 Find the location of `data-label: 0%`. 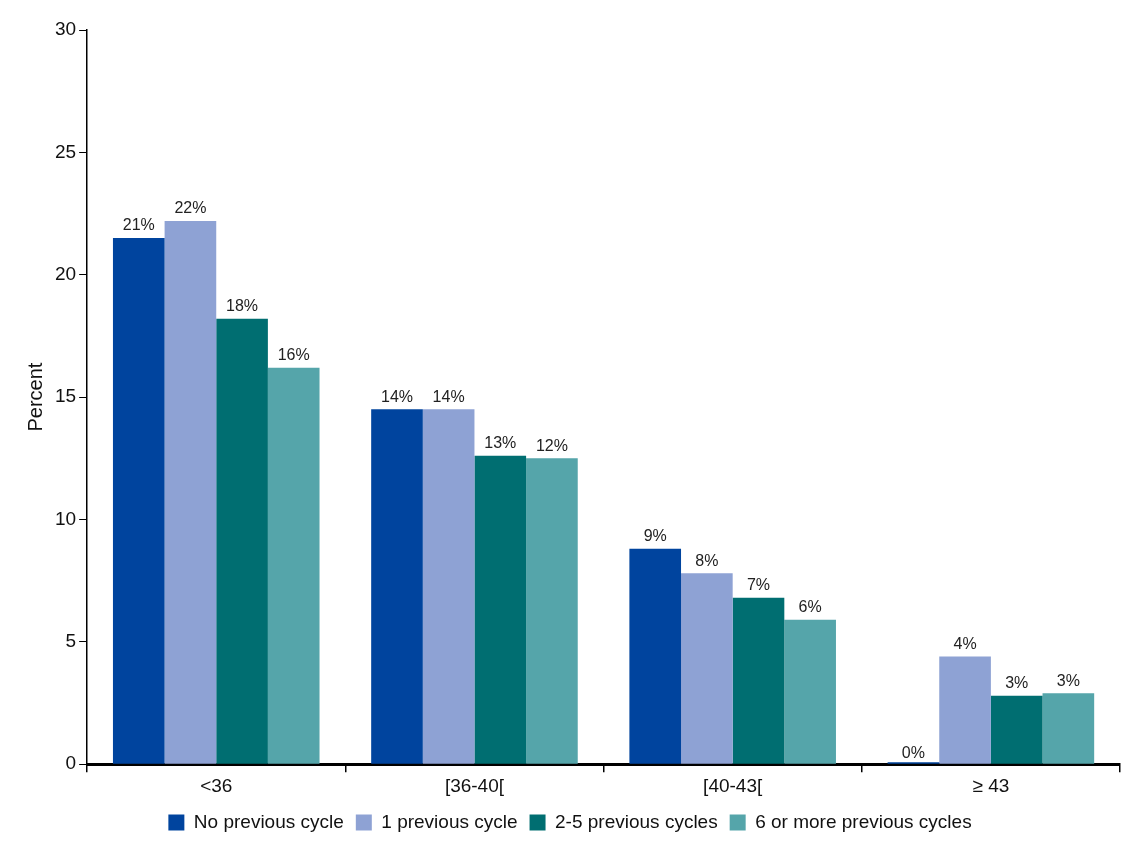

data-label: 0% is located at coordinates (913, 752).